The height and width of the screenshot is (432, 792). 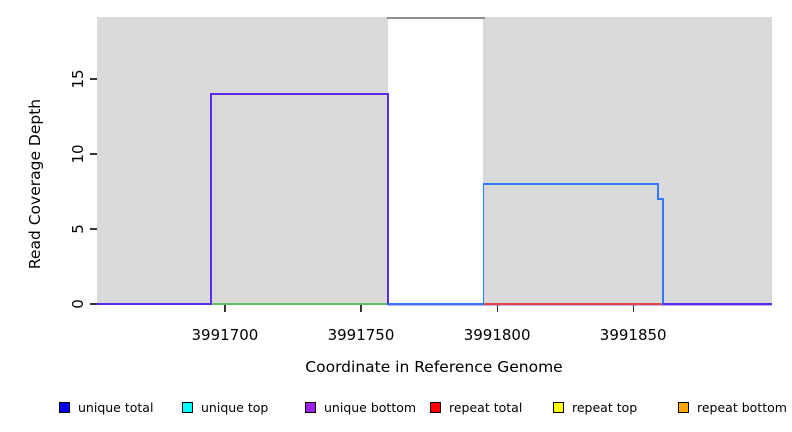 I want to click on trace-segment-clipped-coverage, so click(x=435, y=18).